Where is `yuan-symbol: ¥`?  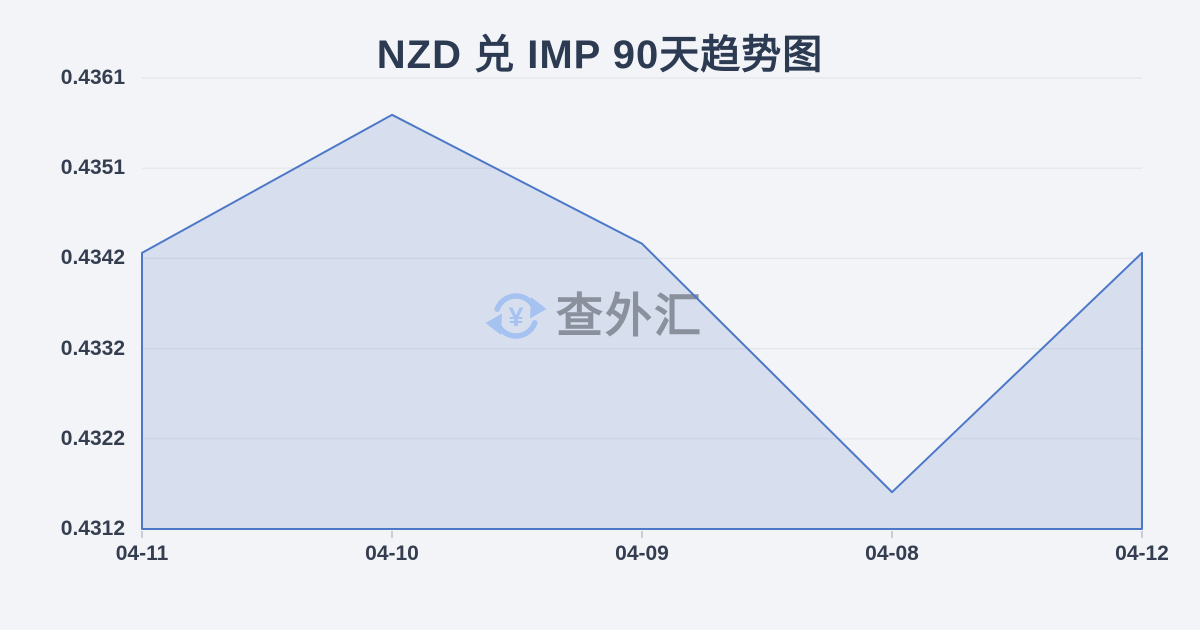 yuan-symbol: ¥ is located at coordinates (515, 317).